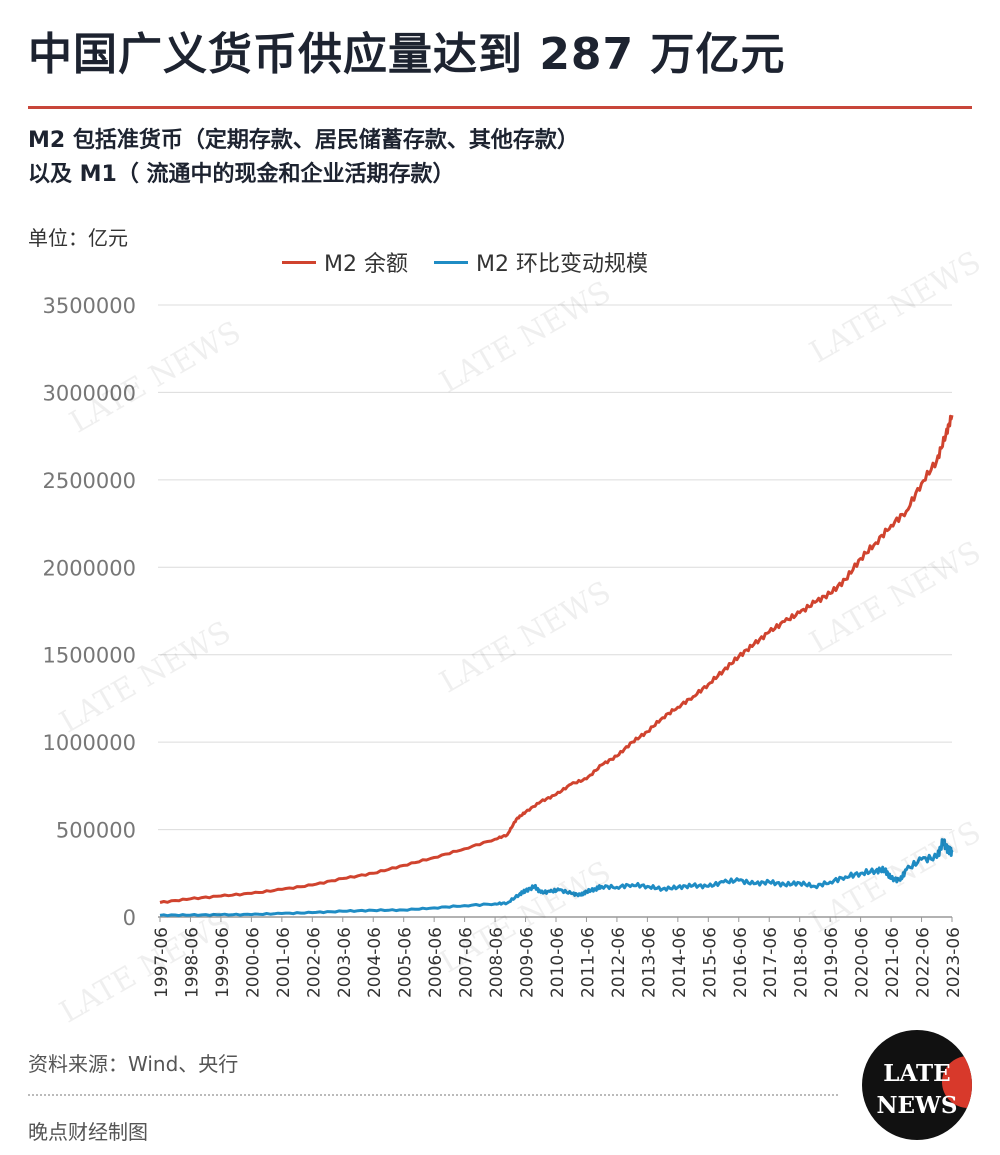  I want to click on late-news-logo: LATE NEWS, so click(917, 1085).